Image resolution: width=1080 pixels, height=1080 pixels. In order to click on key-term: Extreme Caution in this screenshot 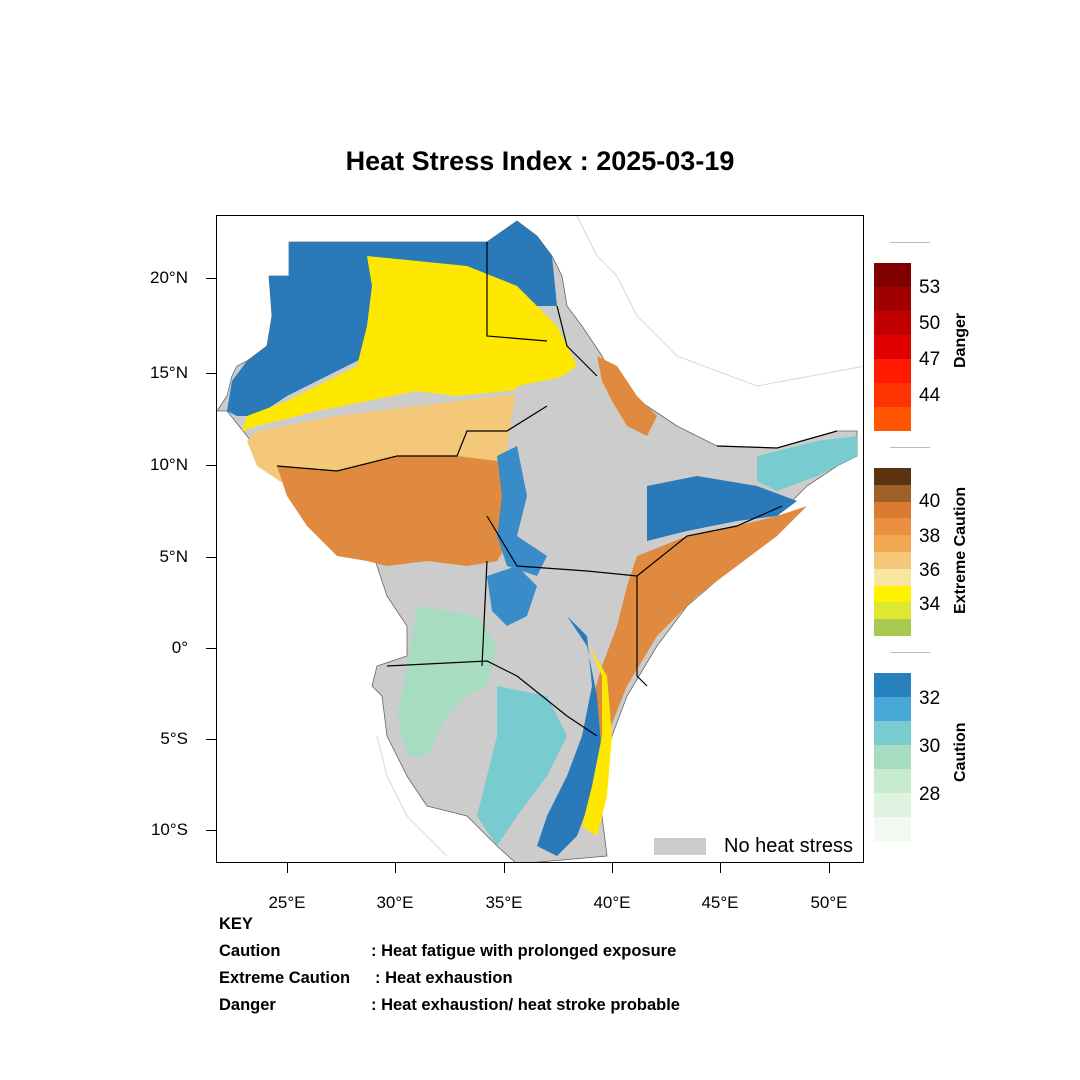, I will do `click(285, 978)`.